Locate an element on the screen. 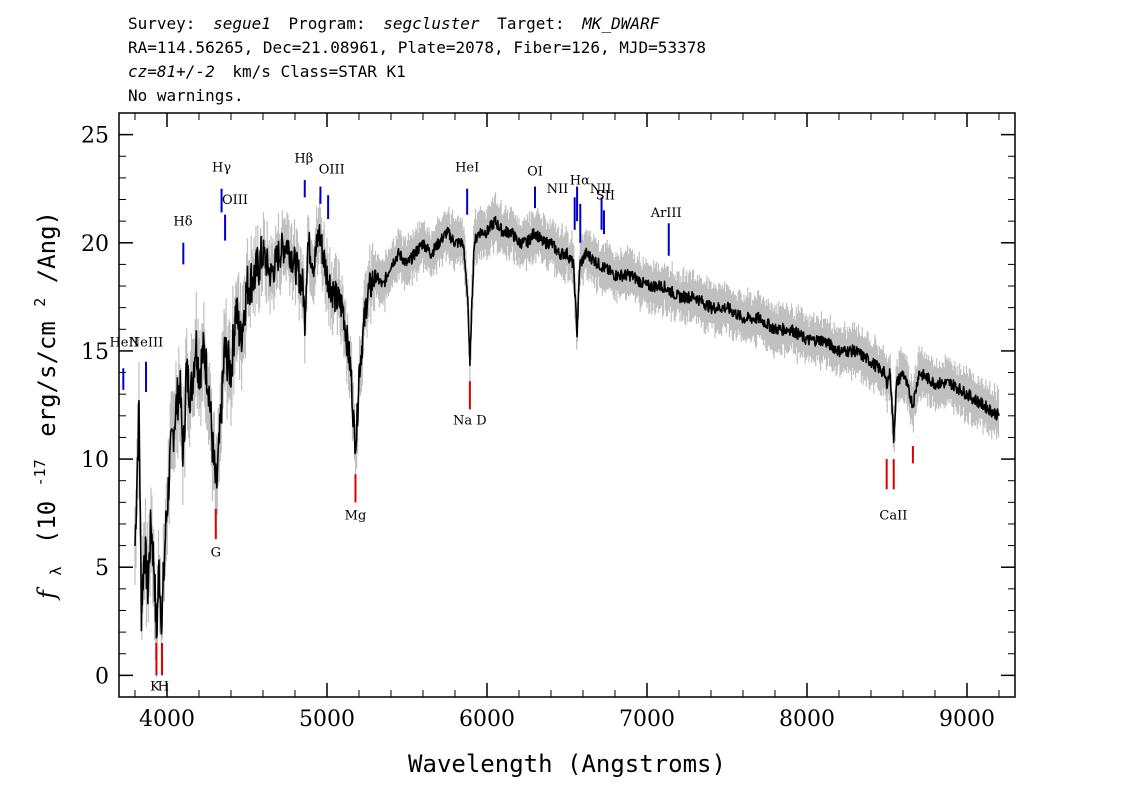  emission-line-label: SII is located at coordinates (605, 196).